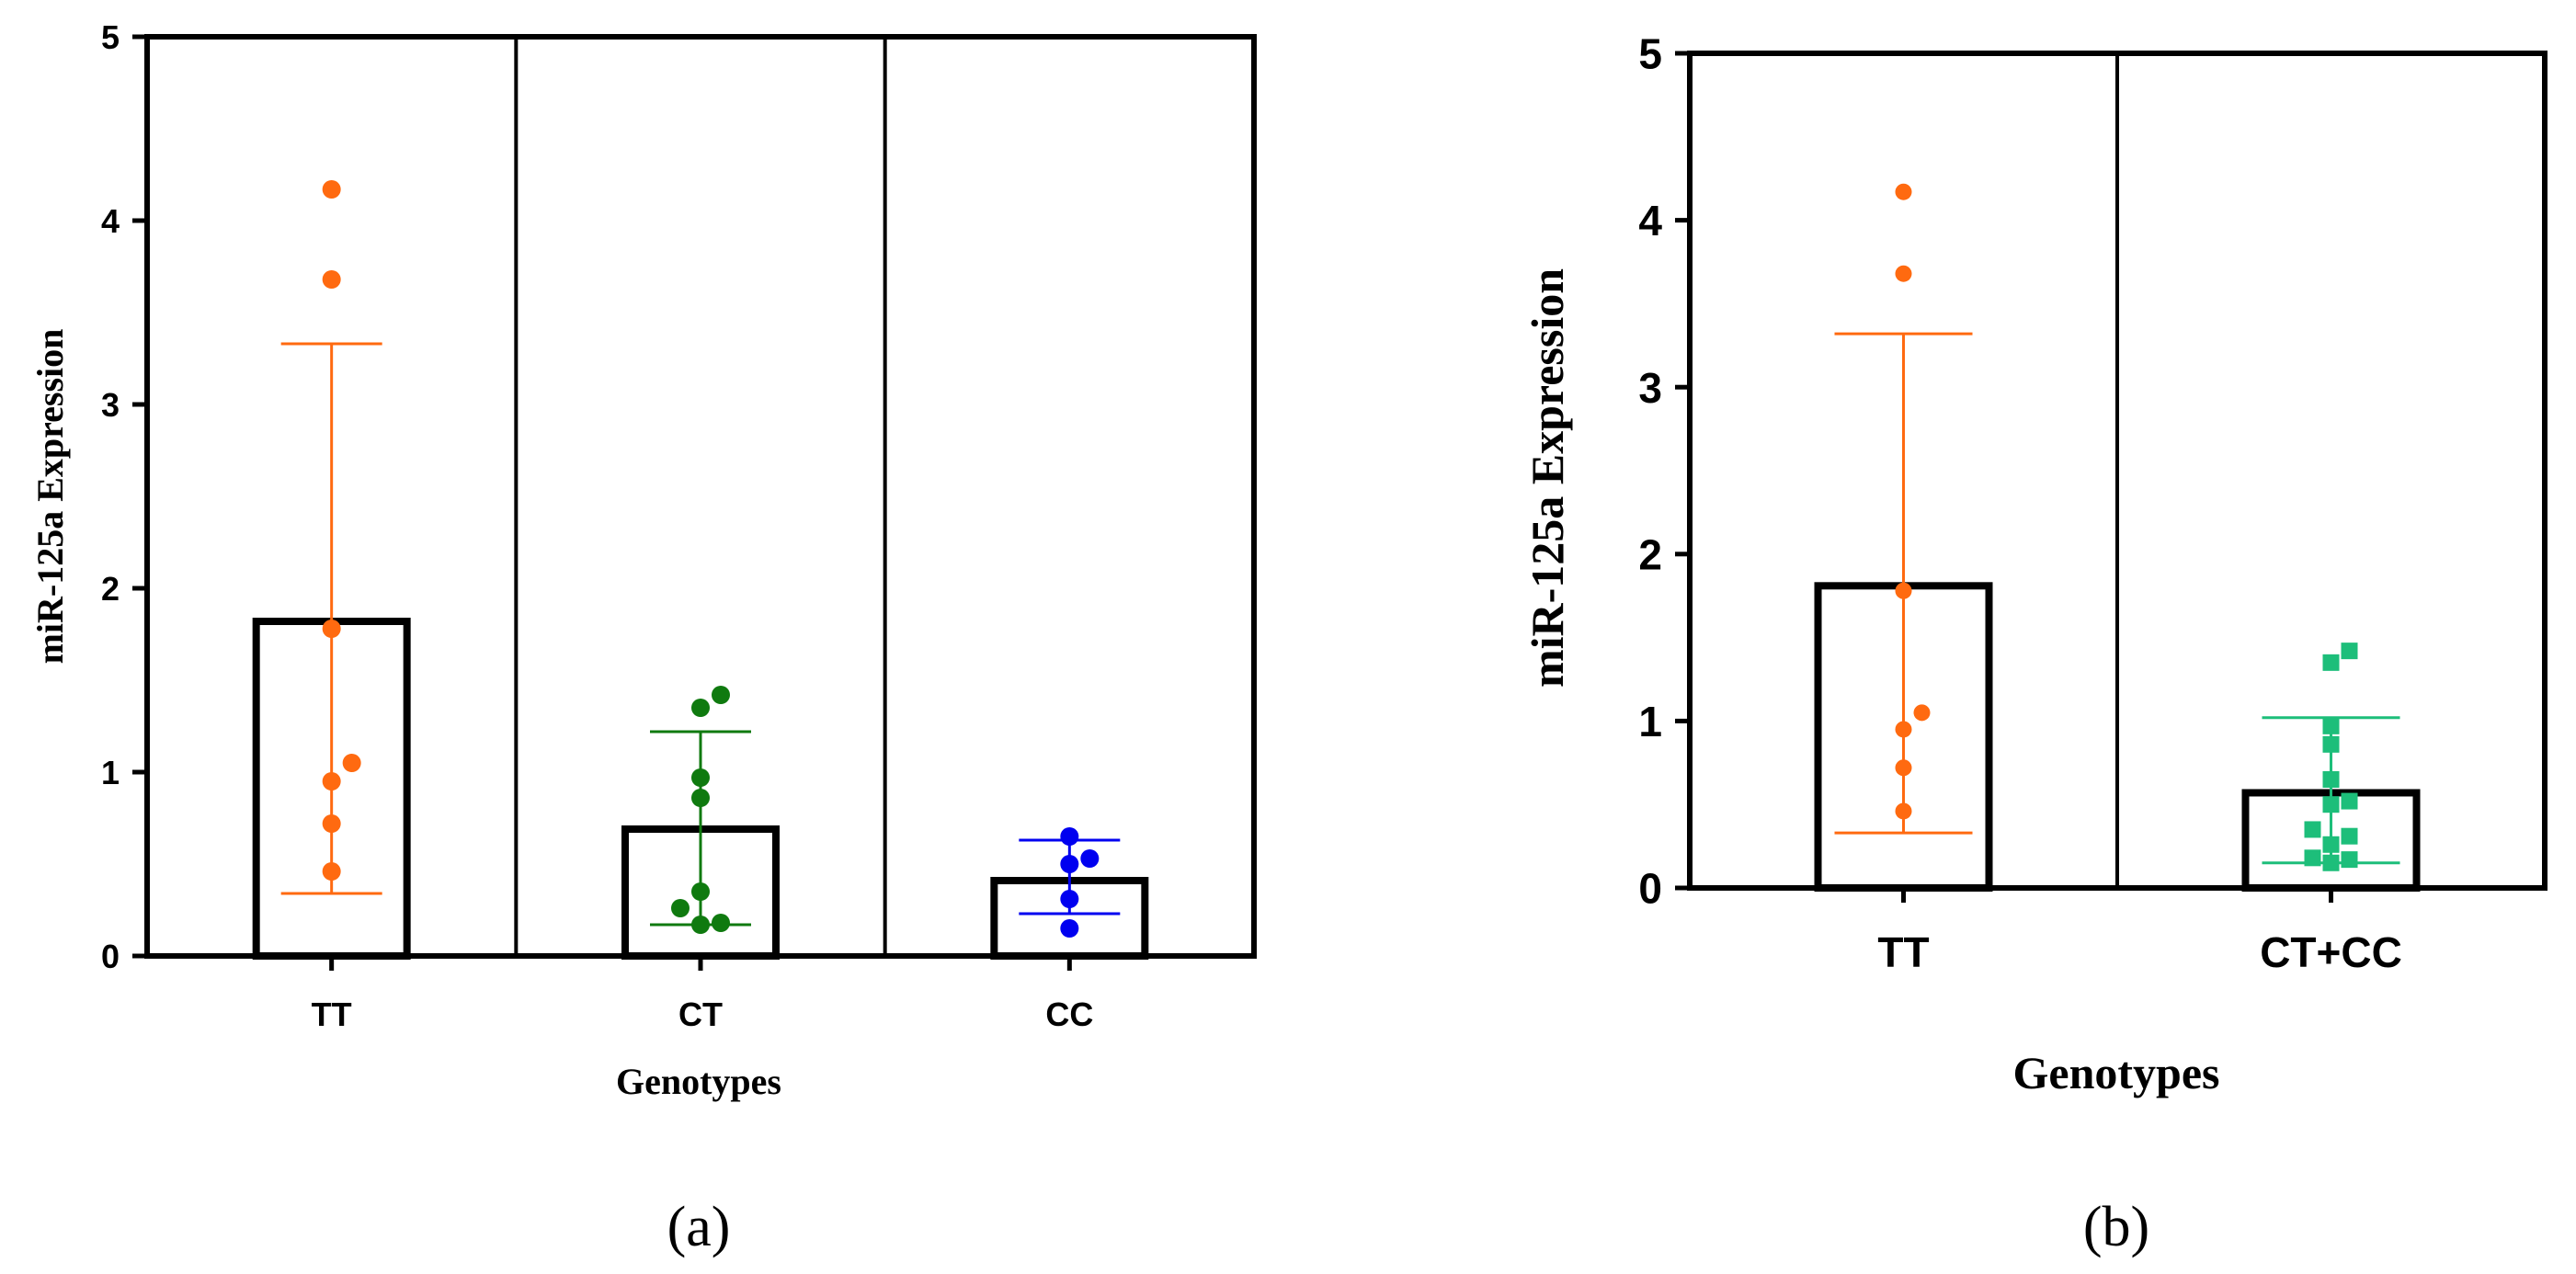 This screenshot has height=1274, width=2576. What do you see at coordinates (699, 1227) in the screenshot?
I see `panel-label: (a)` at bounding box center [699, 1227].